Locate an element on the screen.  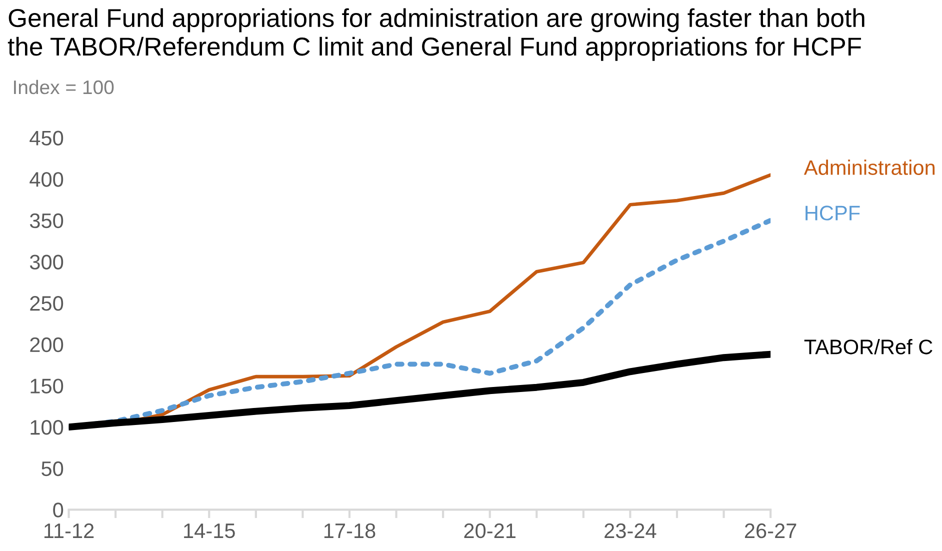
y-tick-label: 100 is located at coordinates (47, 427).